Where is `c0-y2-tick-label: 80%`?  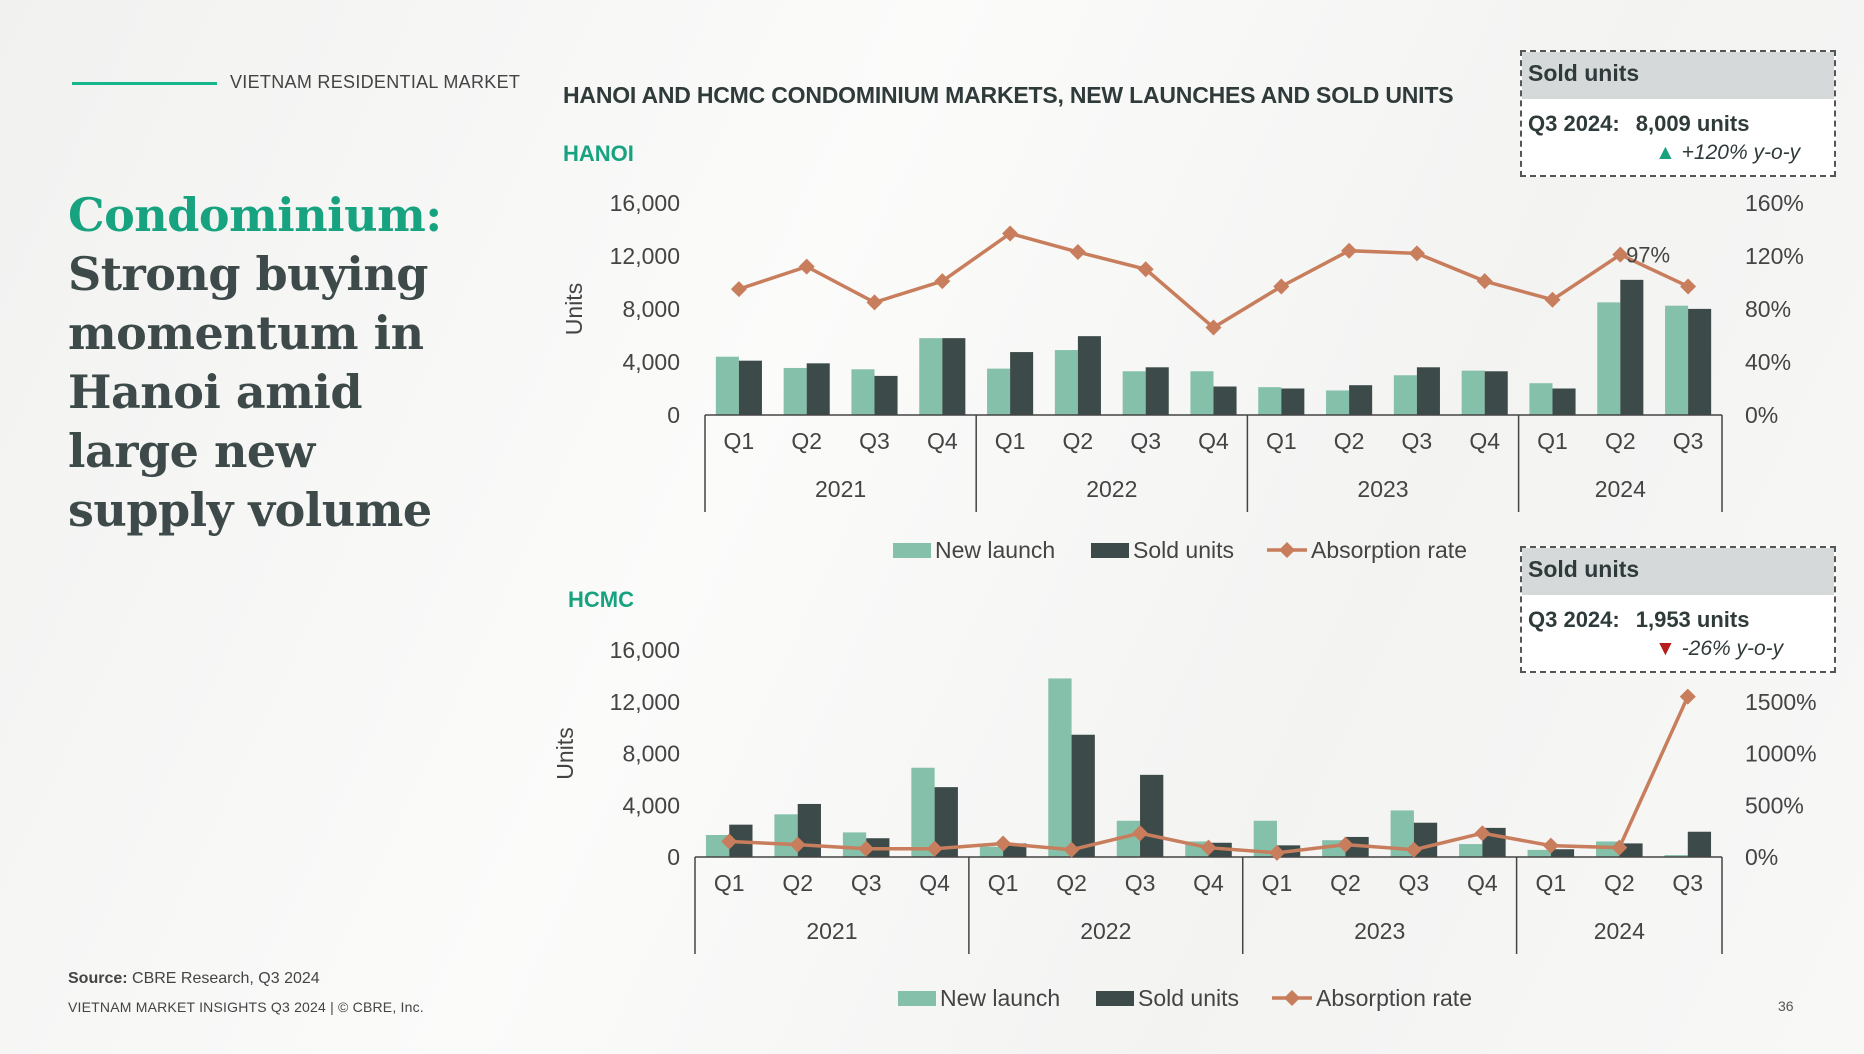
c0-y2-tick-label: 80% is located at coordinates (1768, 309).